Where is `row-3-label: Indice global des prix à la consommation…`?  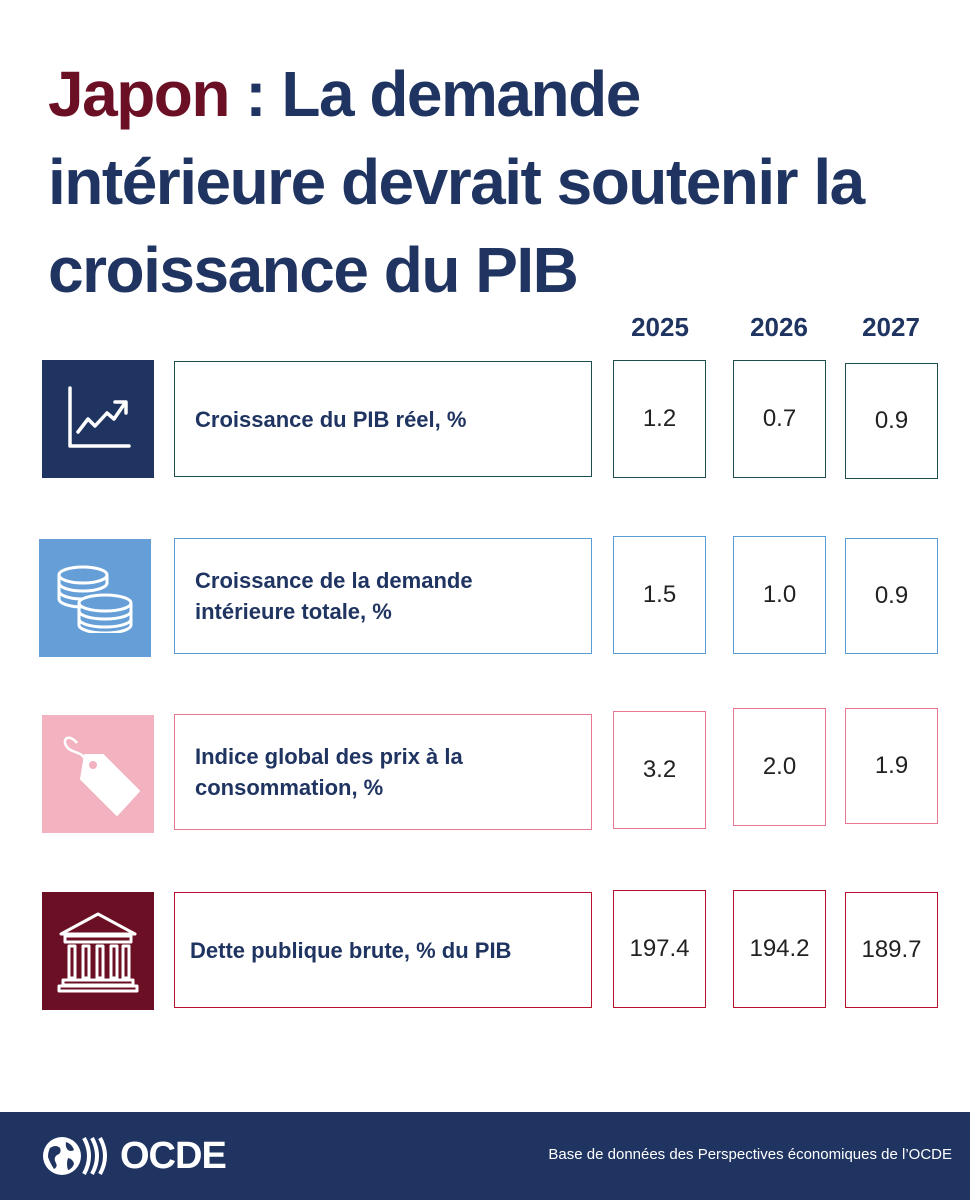
row-3-label: Indice global des prix à la consommation… is located at coordinates (383, 772).